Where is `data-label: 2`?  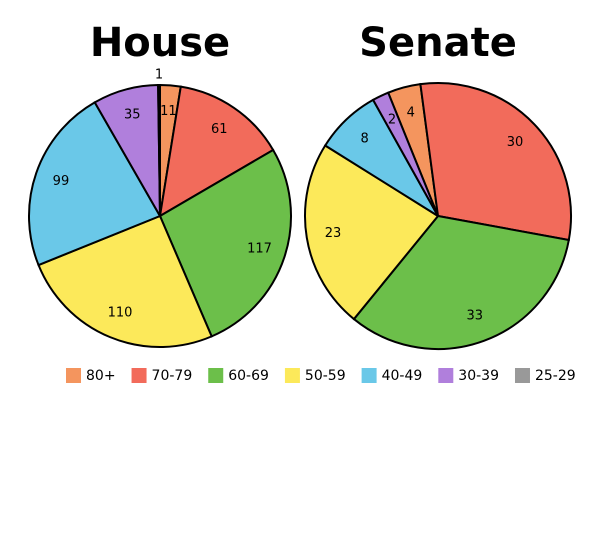
data-label: 2 is located at coordinates (392, 120).